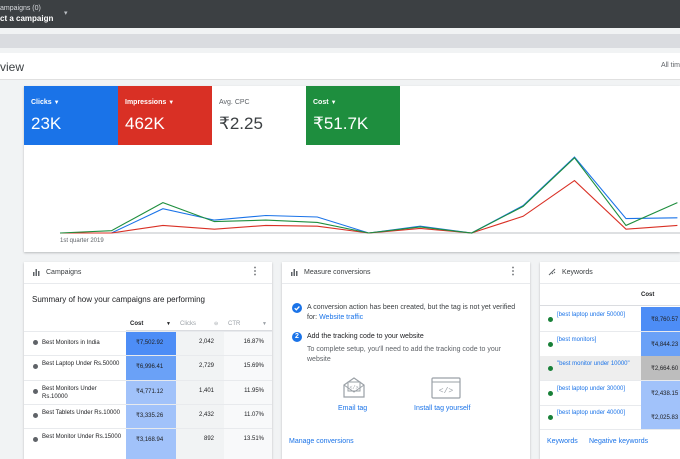 Image resolution: width=680 pixels, height=459 pixels. I want to click on keyword-text: [best laptop under 40000], so click(591, 413).